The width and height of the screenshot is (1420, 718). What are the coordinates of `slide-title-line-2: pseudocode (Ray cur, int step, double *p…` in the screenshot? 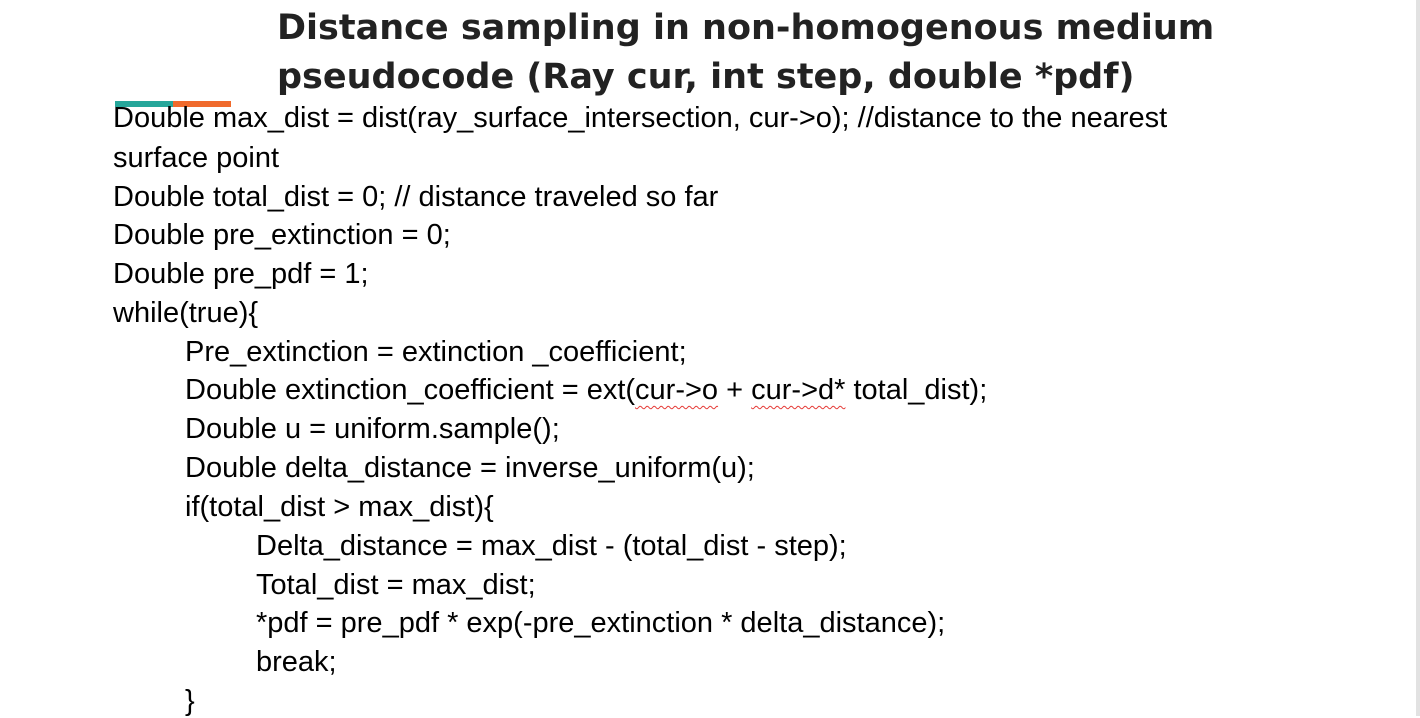 It's located at (706, 77).